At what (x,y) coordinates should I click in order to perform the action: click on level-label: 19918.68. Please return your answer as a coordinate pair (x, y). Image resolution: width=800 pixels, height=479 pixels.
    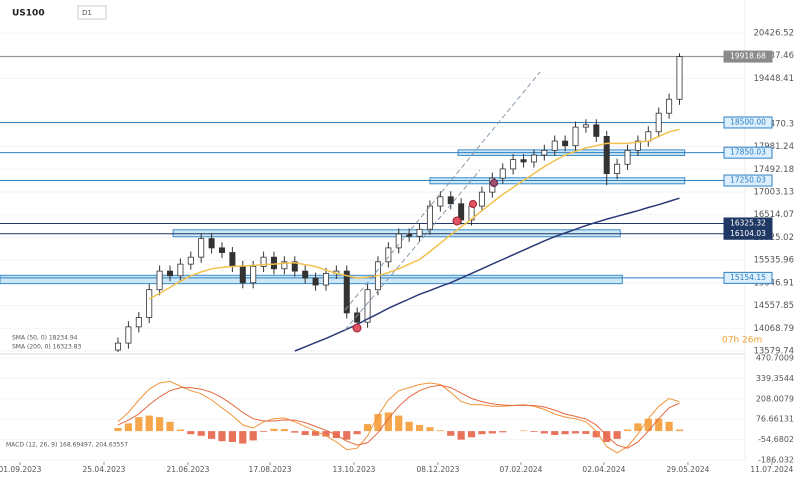
    Looking at the image, I should click on (748, 56).